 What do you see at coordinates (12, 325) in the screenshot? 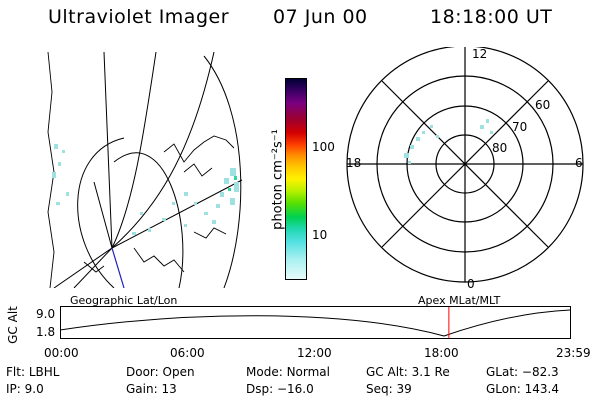
I see `orbit-ylabel: GC Alt` at bounding box center [12, 325].